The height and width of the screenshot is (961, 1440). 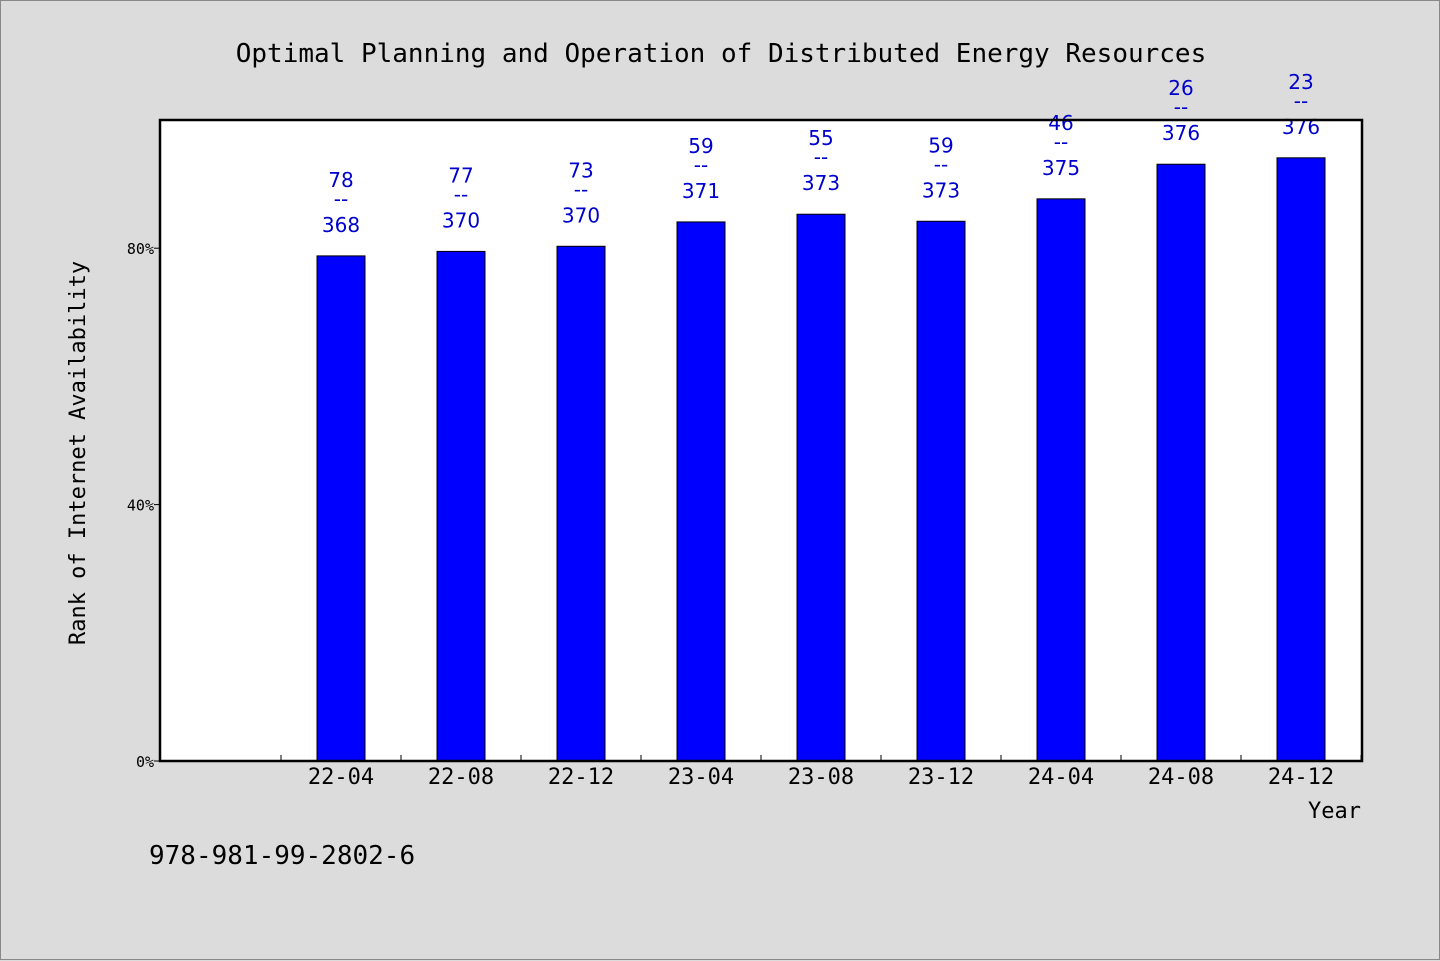 I want to click on data-label-22-04-bottom: 368, so click(x=341, y=225).